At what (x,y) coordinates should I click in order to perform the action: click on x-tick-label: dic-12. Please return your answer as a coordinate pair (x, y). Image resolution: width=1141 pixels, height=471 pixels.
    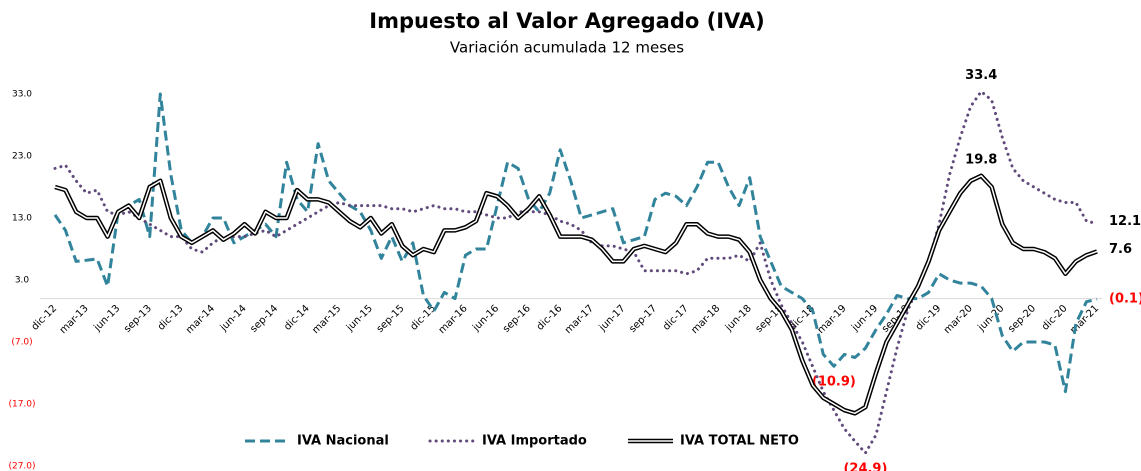
    Looking at the image, I should click on (45, 318).